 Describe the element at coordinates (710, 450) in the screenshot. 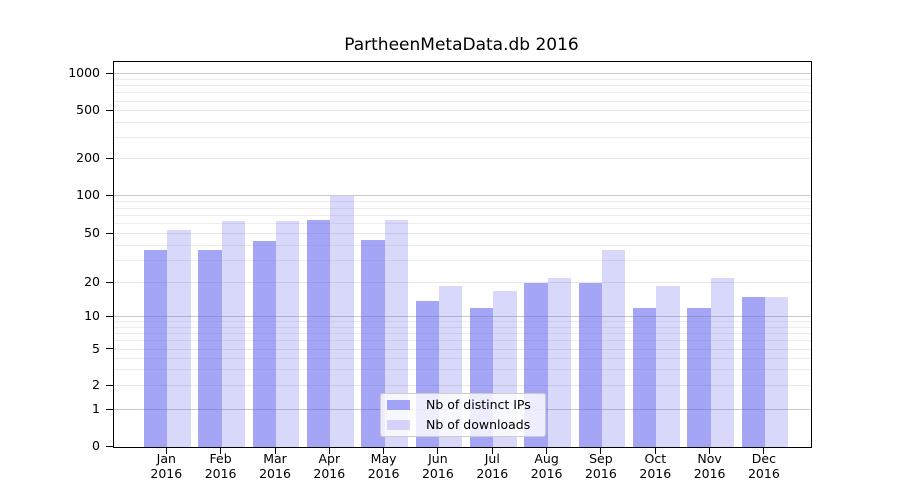

I see `x-tick-mark-nov` at that location.